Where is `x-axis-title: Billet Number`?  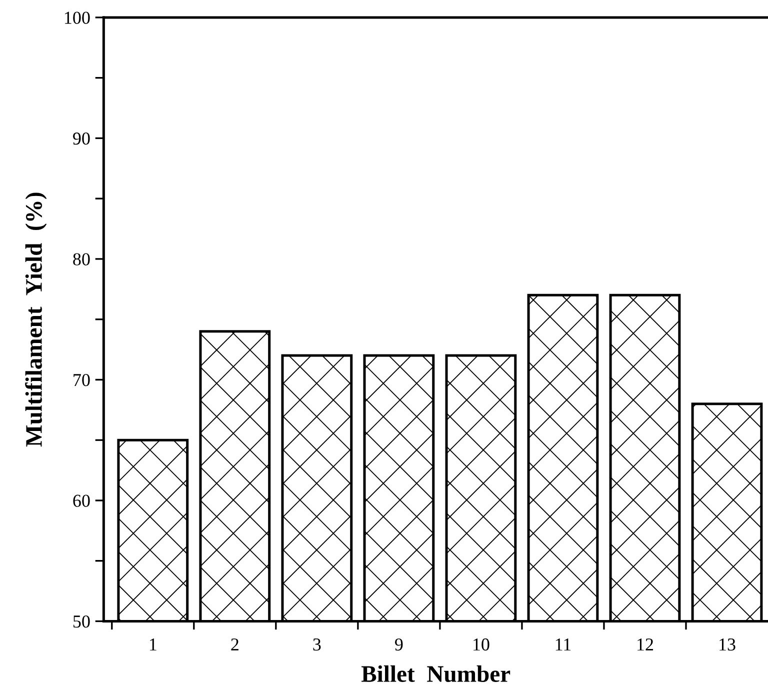 x-axis-title: Billet Number is located at coordinates (435, 673).